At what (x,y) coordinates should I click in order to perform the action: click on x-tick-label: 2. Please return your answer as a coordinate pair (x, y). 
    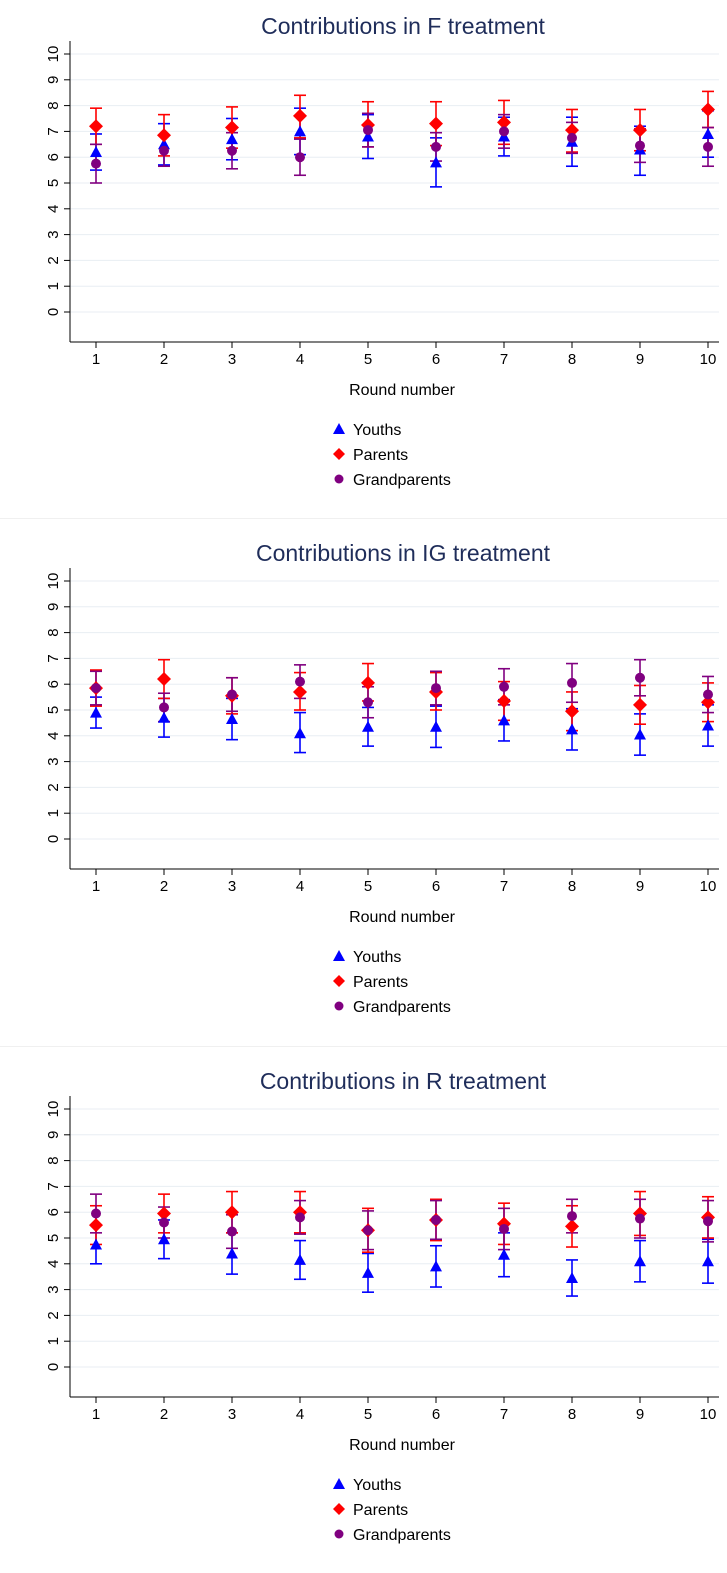
    Looking at the image, I should click on (164, 886).